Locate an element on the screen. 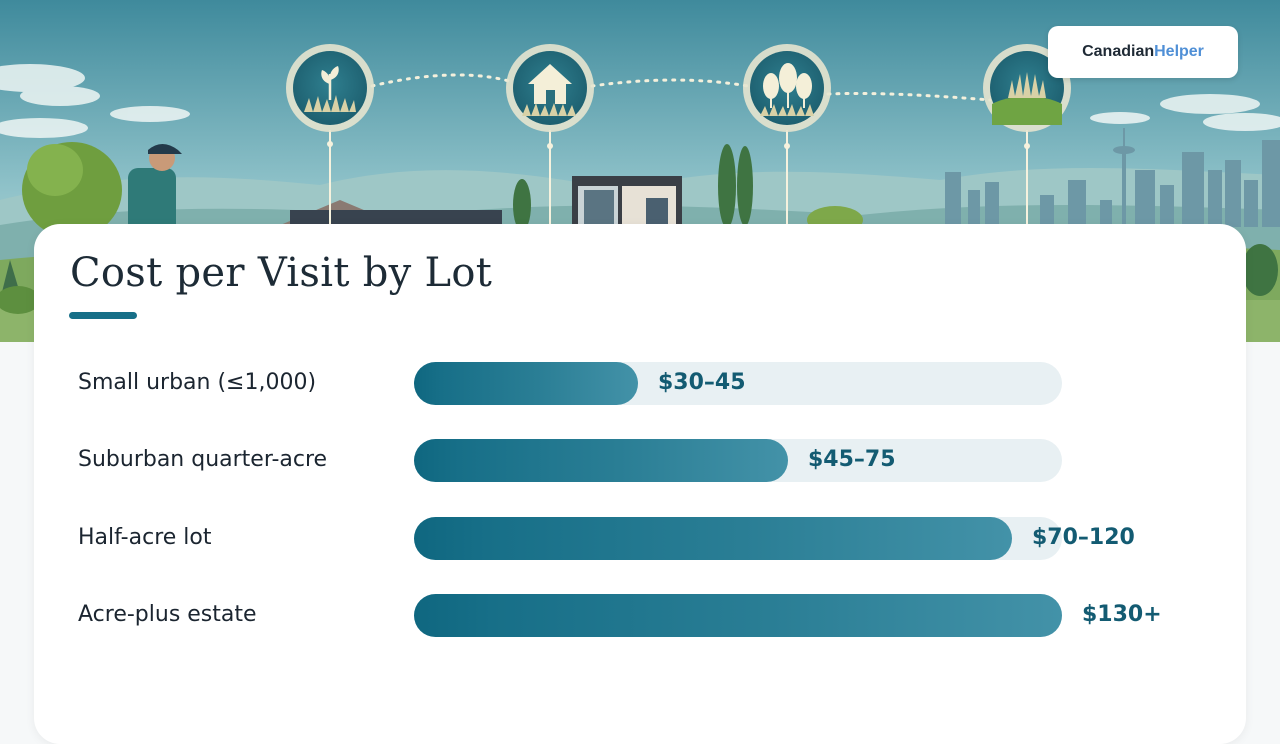 The width and height of the screenshot is (1280, 744). brand-name-part1: Canadian is located at coordinates (1118, 51).